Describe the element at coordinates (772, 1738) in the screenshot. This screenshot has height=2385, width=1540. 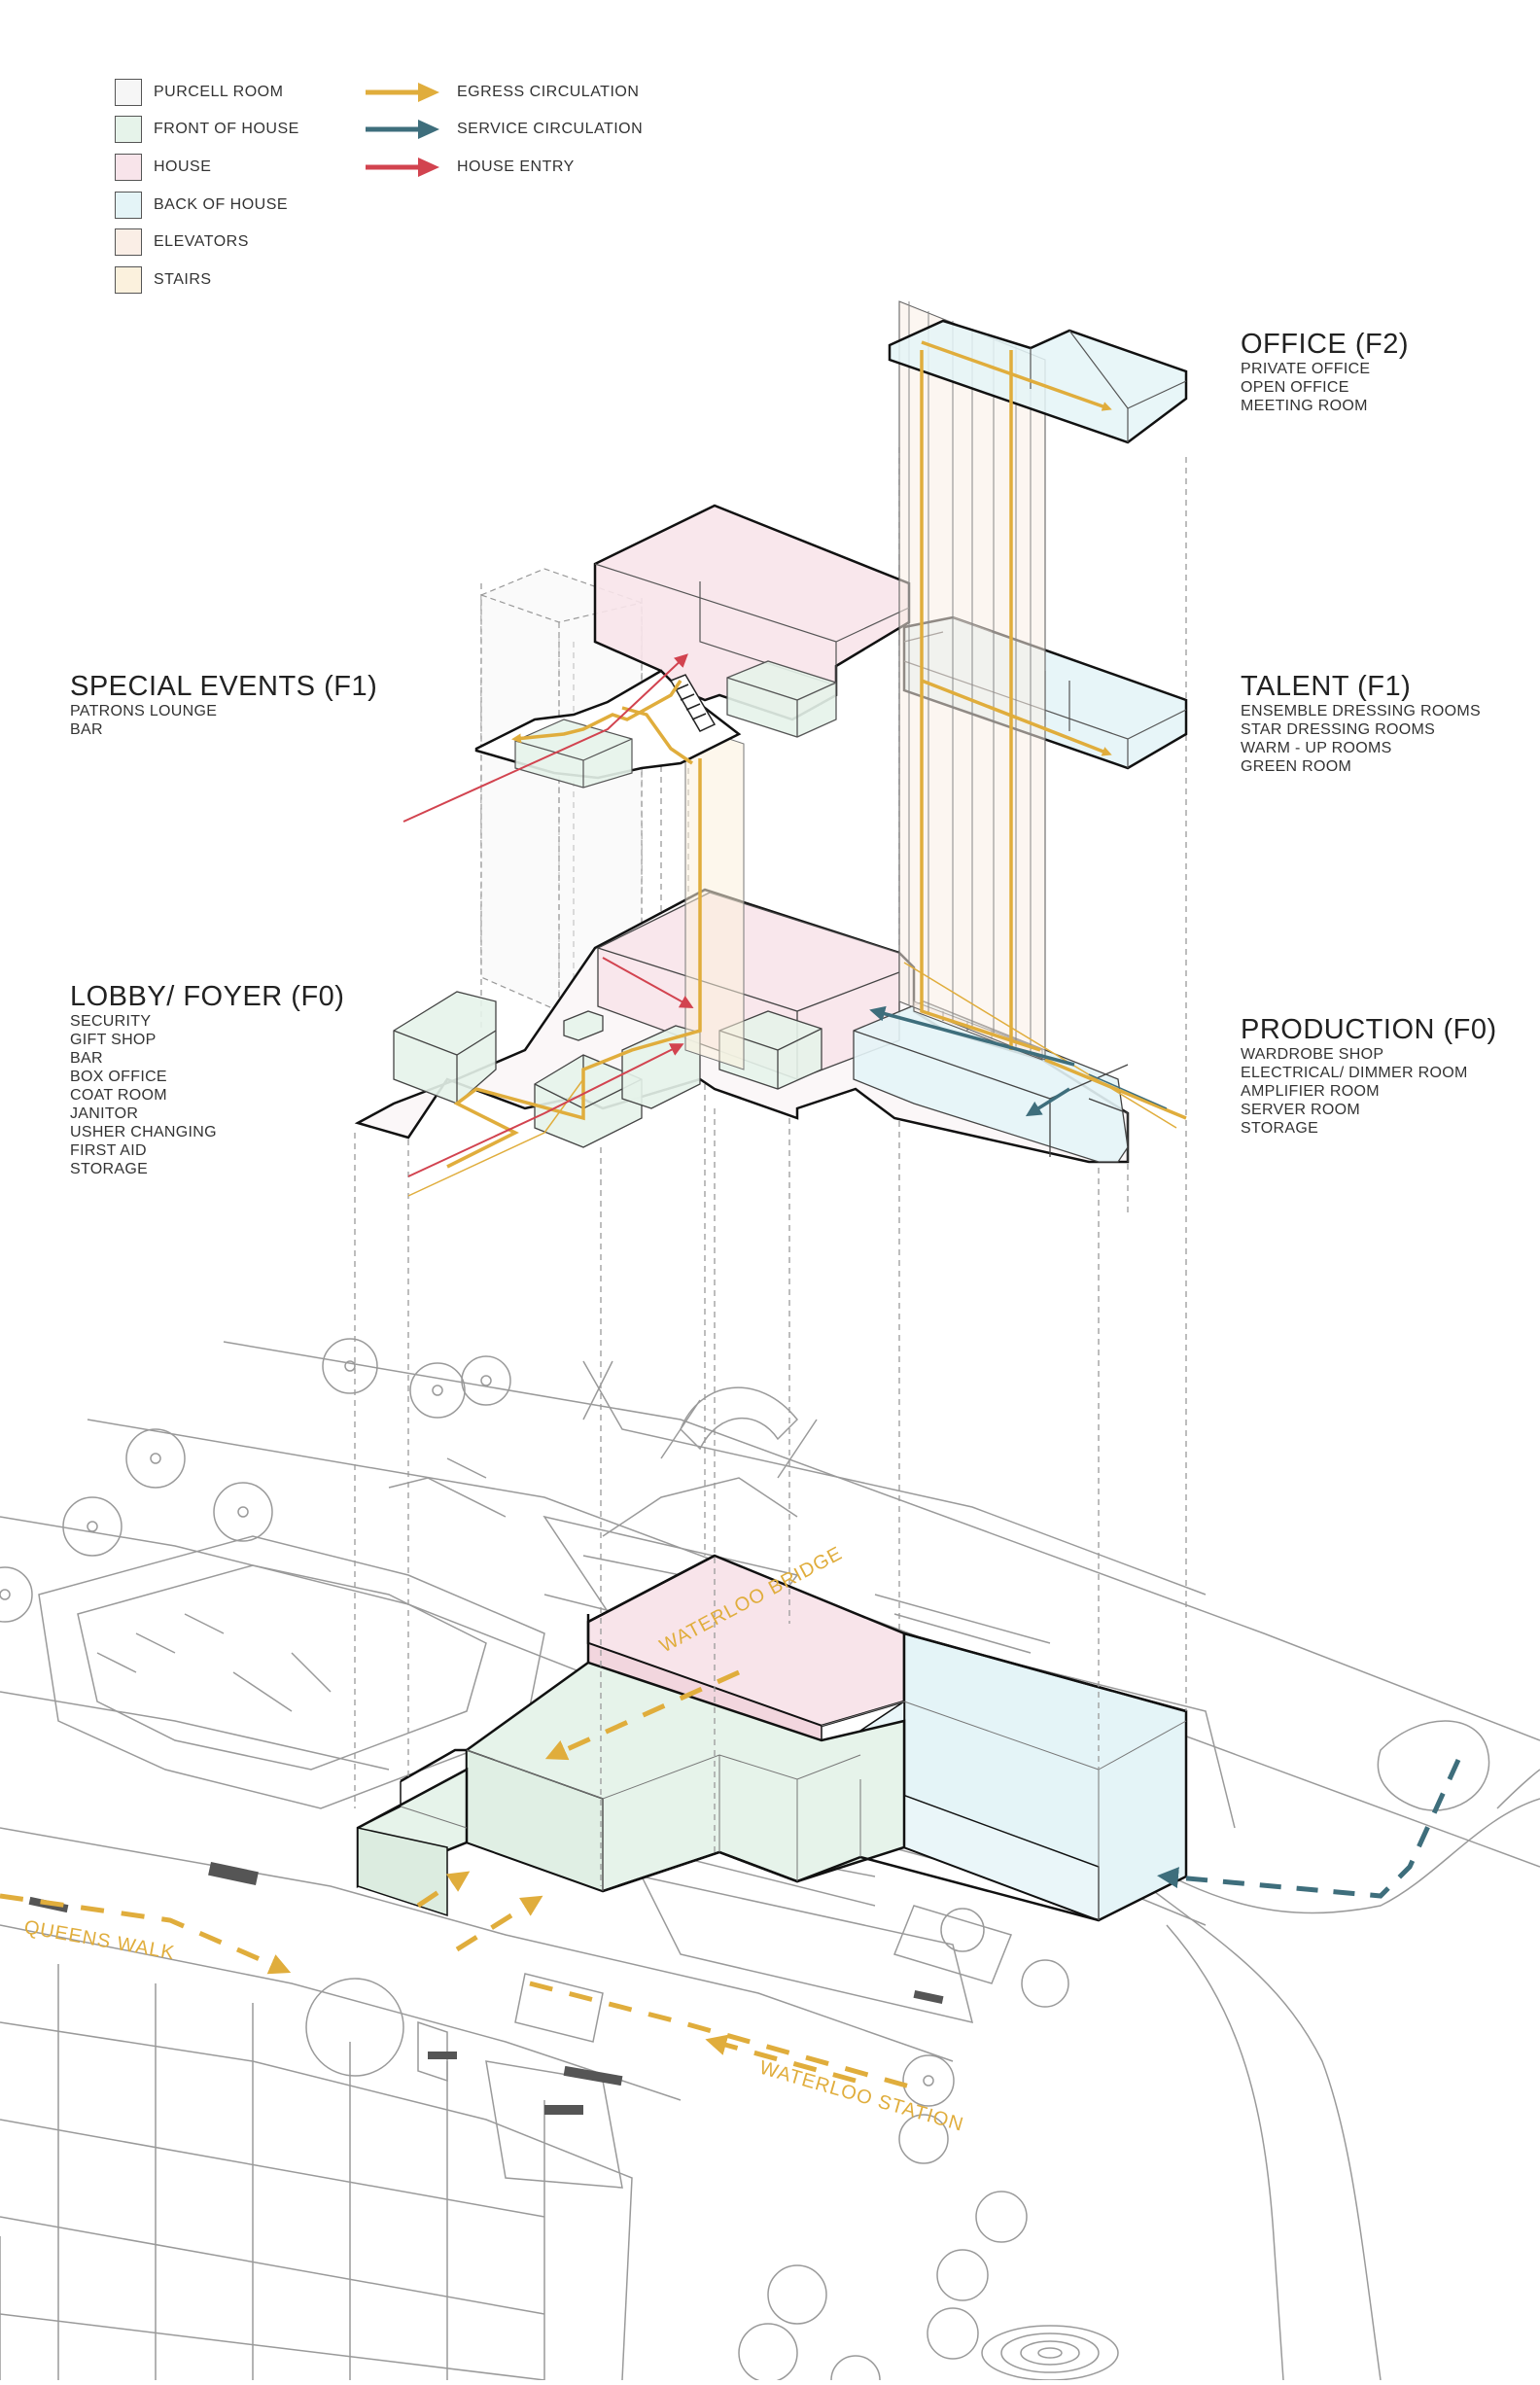
I see `ground-massing` at that location.